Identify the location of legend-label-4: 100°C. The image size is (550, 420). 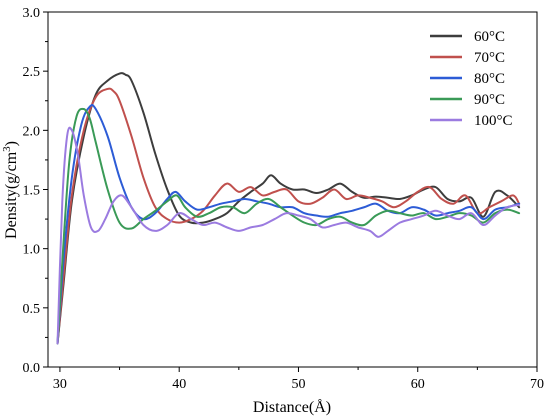
(493, 121).